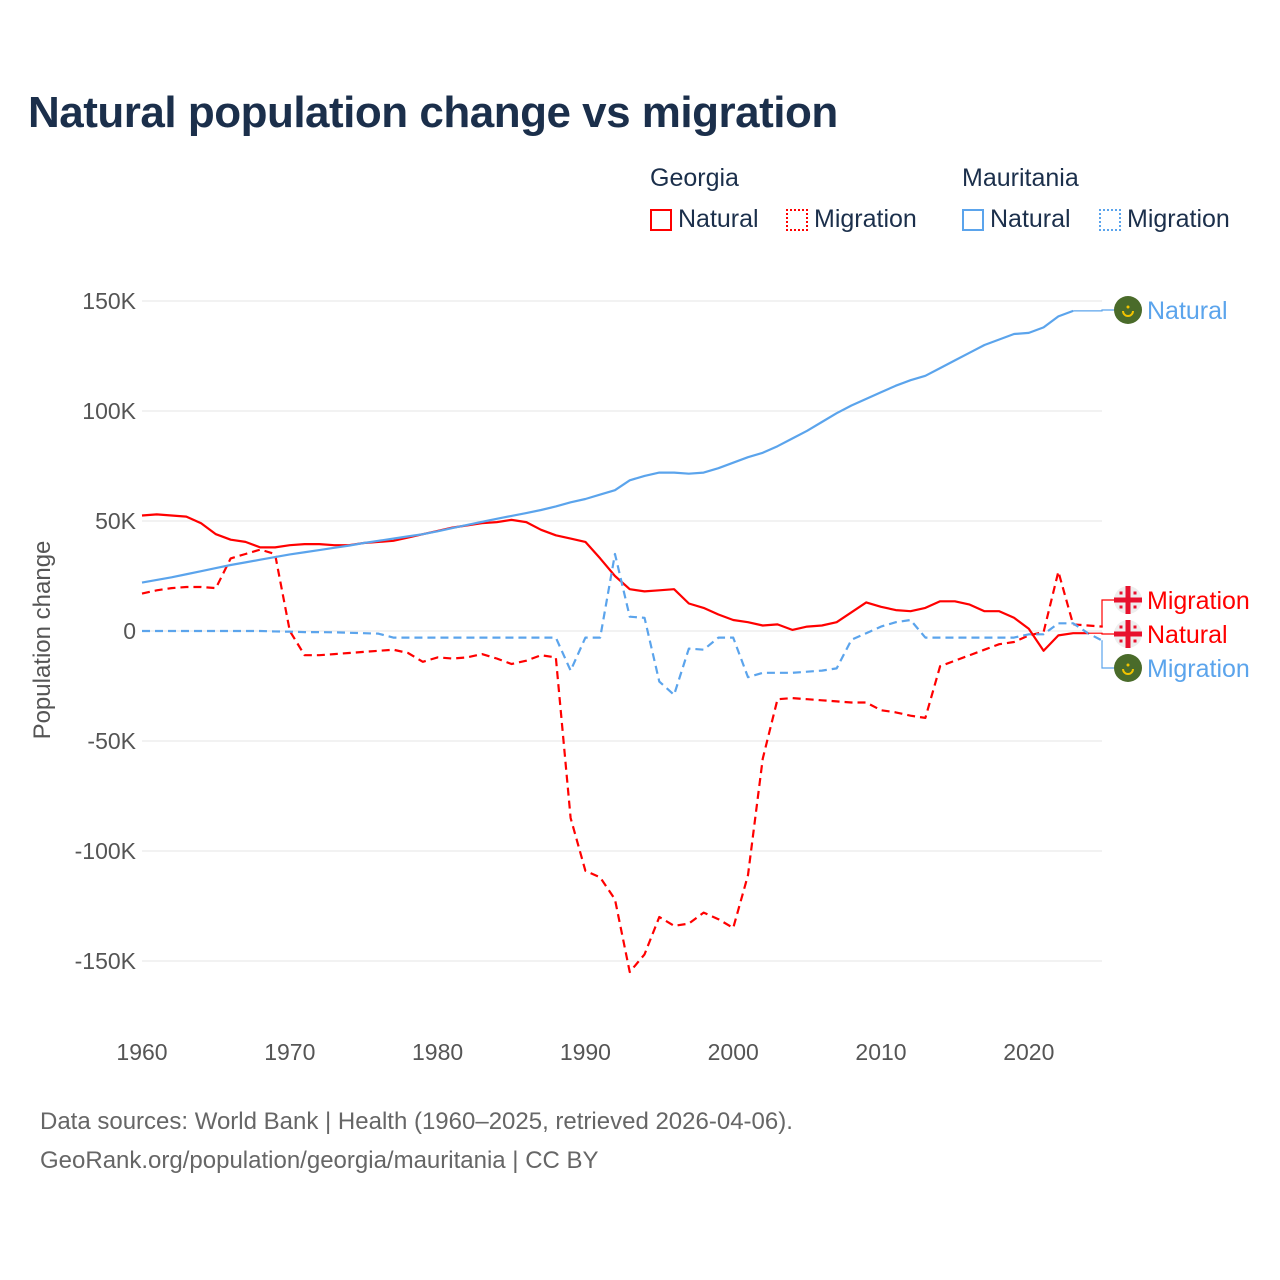  What do you see at coordinates (733, 1052) in the screenshot?
I see `x-tick-label: 2000` at bounding box center [733, 1052].